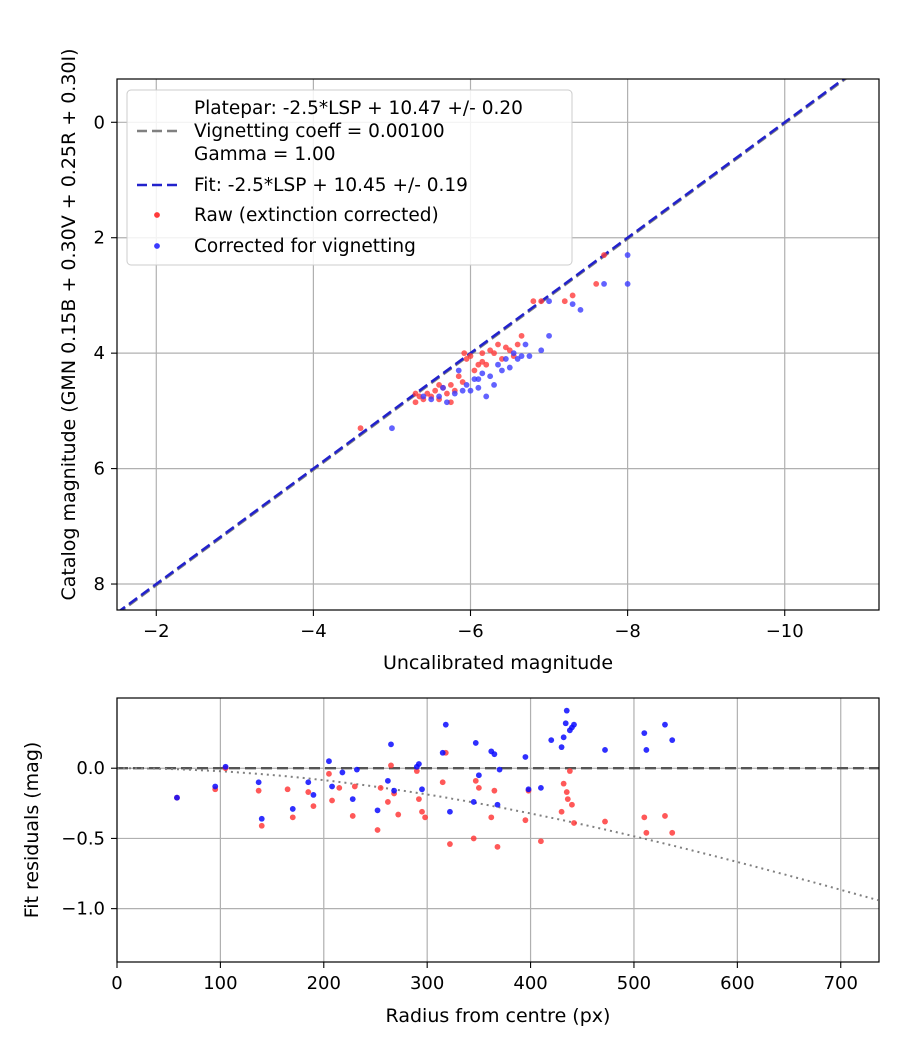  What do you see at coordinates (99, 238) in the screenshot?
I see `y-tick-label: 2` at bounding box center [99, 238].